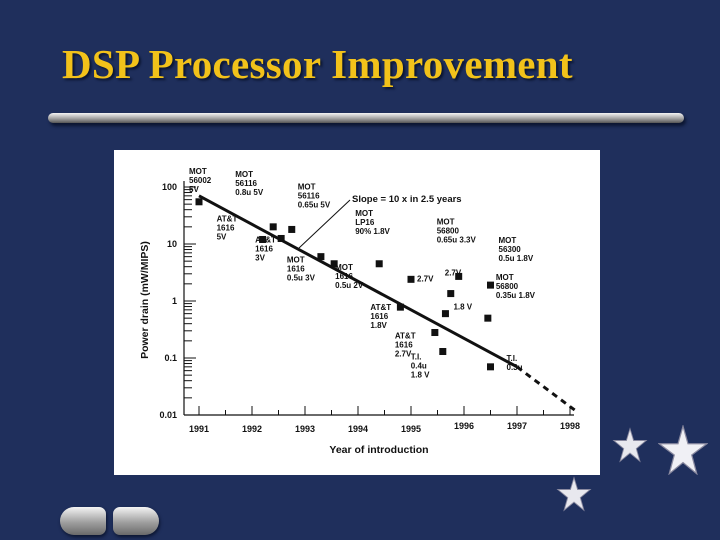  What do you see at coordinates (516, 295) in the screenshot?
I see `data-point-label: 0.35u 1.8V` at bounding box center [516, 295].